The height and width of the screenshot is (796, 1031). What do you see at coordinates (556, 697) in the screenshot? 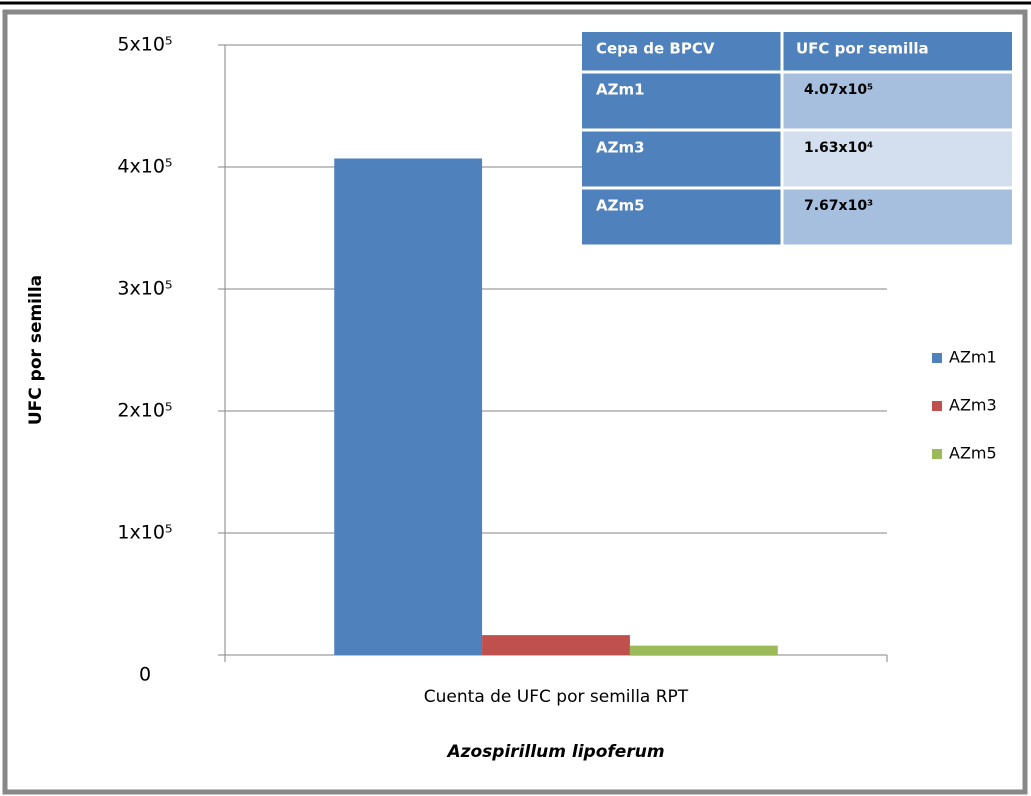
I see `x-tick-label: Cuenta de UFC por semilla RPT` at bounding box center [556, 697].